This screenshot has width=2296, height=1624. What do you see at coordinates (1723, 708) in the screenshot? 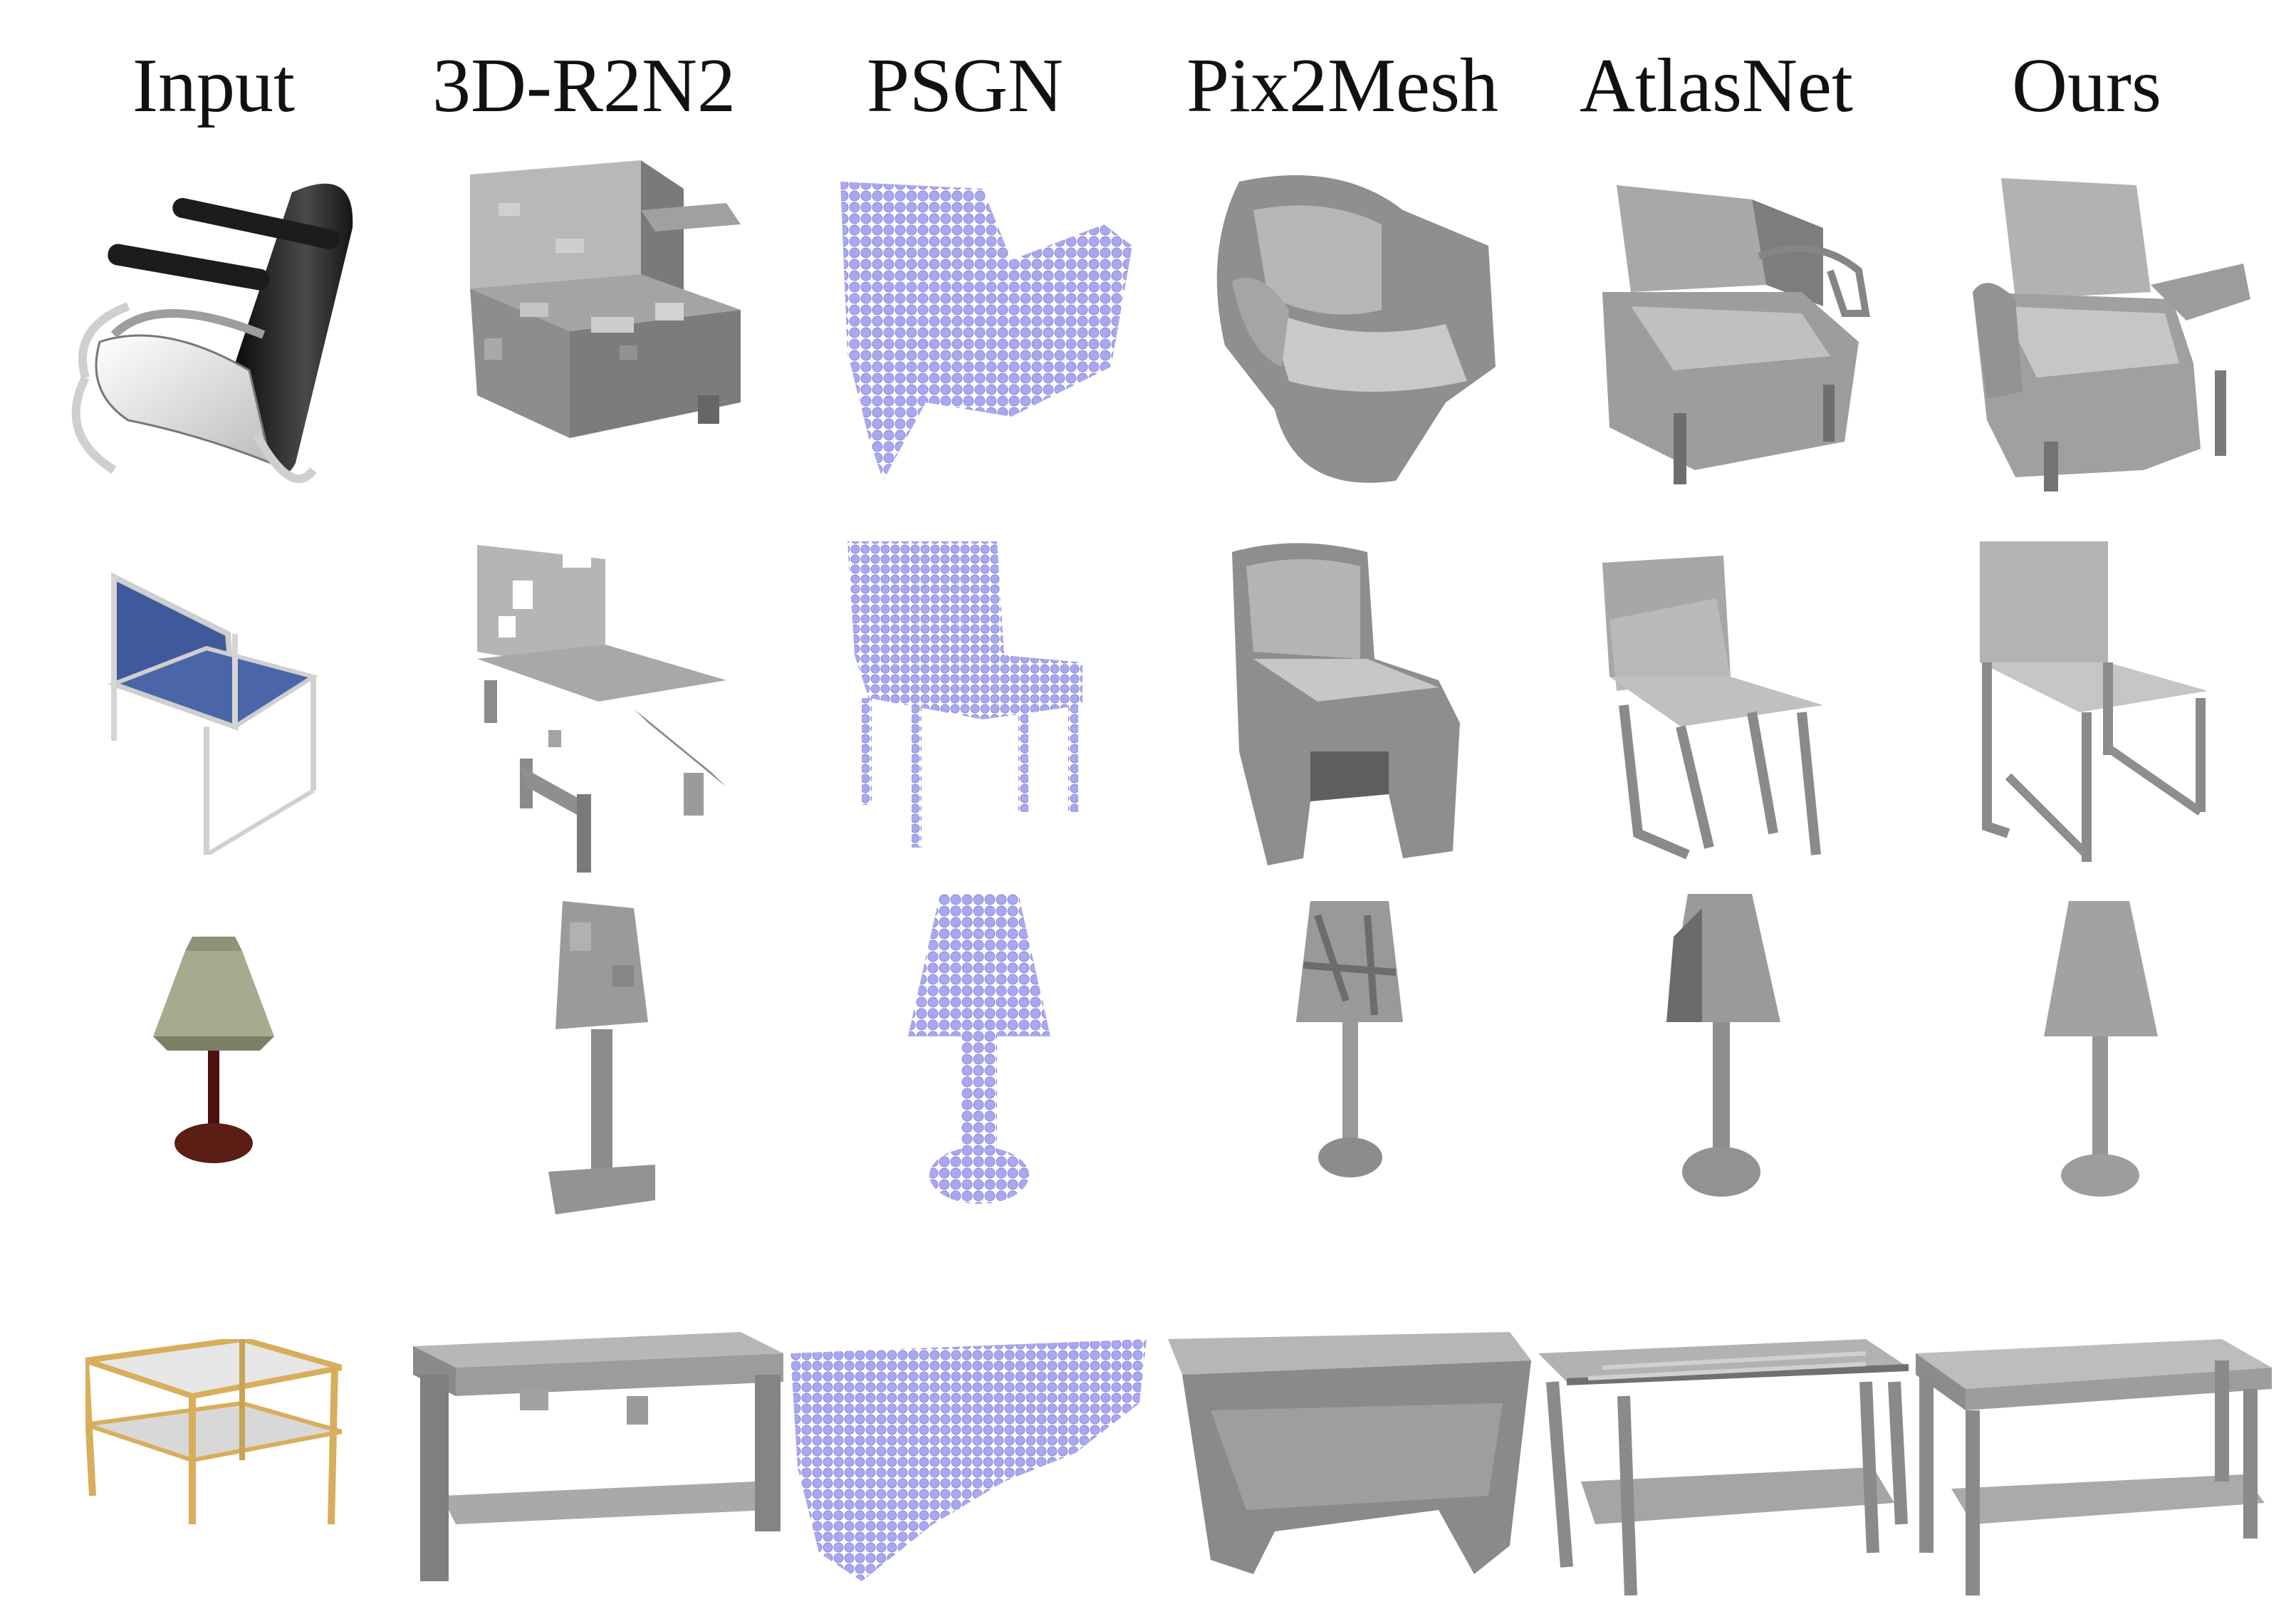
I see `row2-atlasnet-chair` at bounding box center [1723, 708].